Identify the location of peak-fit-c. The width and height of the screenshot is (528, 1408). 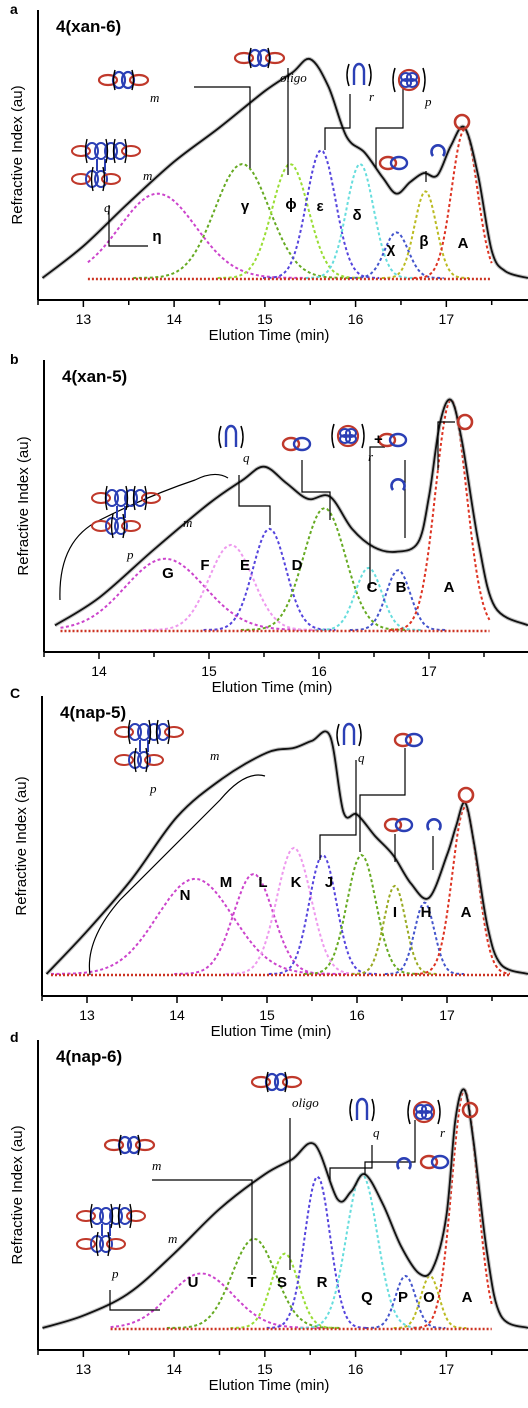
(368, 598).